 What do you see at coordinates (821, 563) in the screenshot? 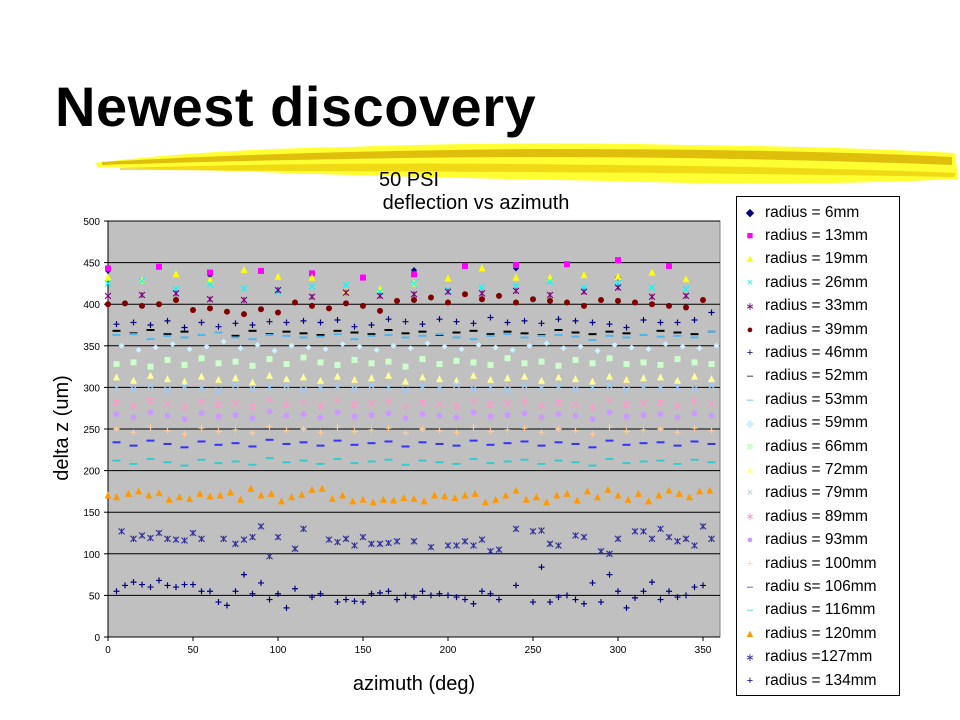
I see `legend-item: + radius = 100mm` at bounding box center [821, 563].